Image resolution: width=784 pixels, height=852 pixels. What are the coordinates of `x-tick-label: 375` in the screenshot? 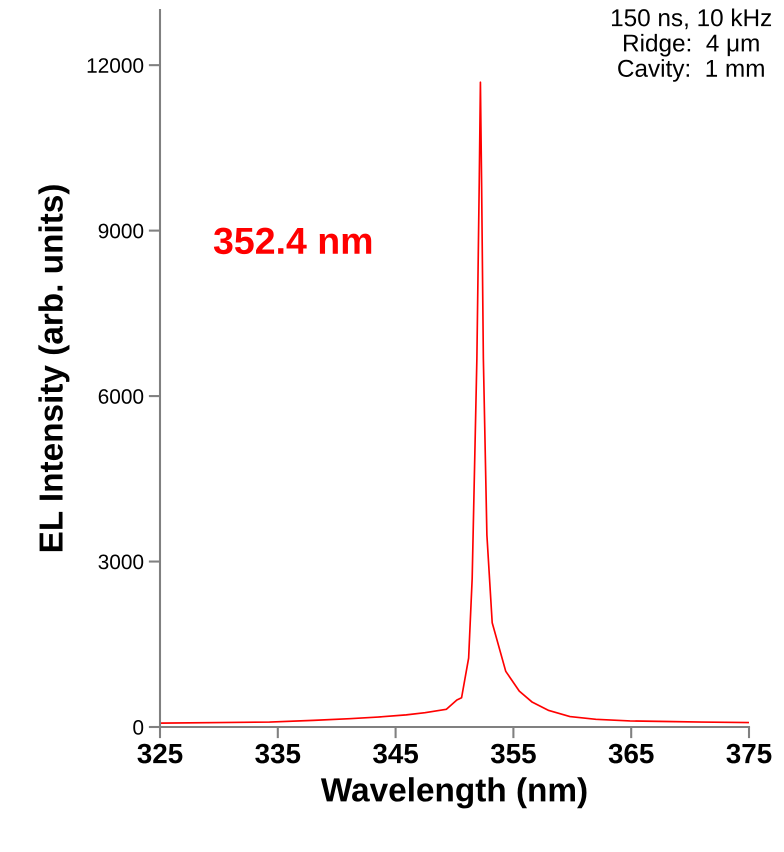 It's located at (749, 754).